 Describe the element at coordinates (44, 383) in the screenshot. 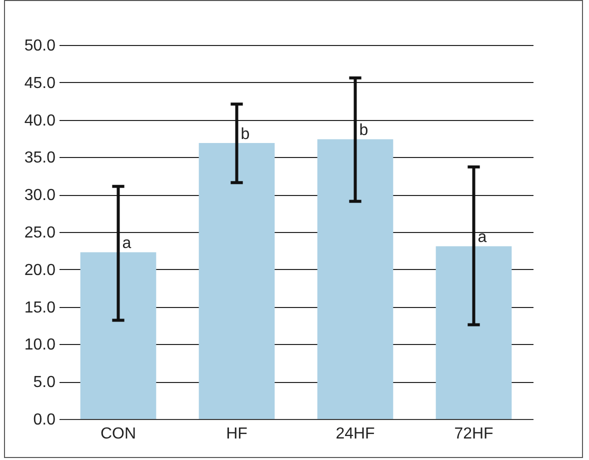

I see `y-tick-label: 5.0` at that location.